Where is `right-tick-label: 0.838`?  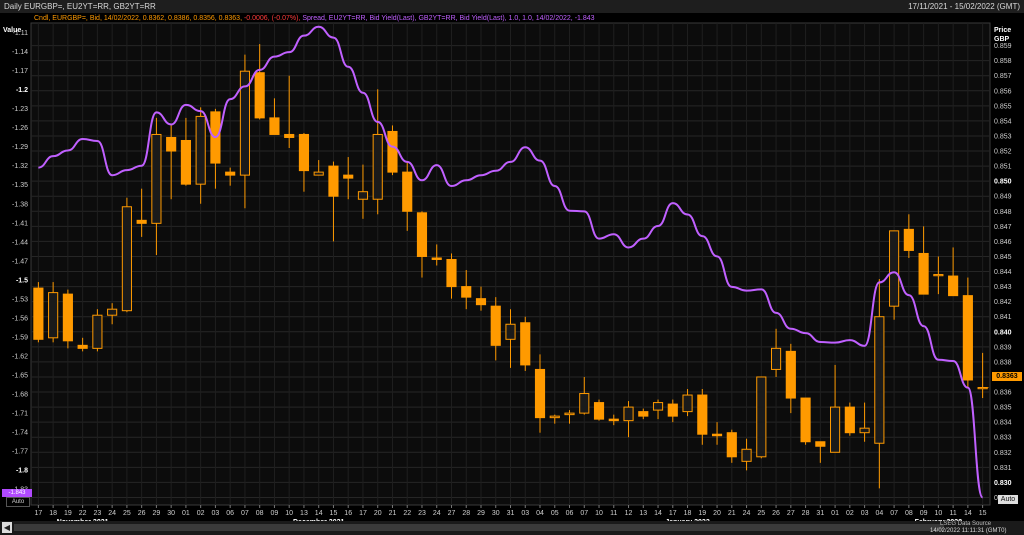
right-tick-label: 0.838 is located at coordinates (1003, 362).